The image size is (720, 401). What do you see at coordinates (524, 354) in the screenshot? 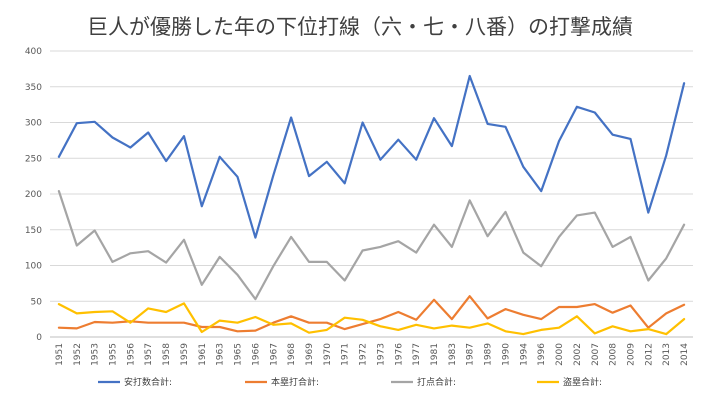
I see `x-tick-label: 1994` at bounding box center [524, 354].